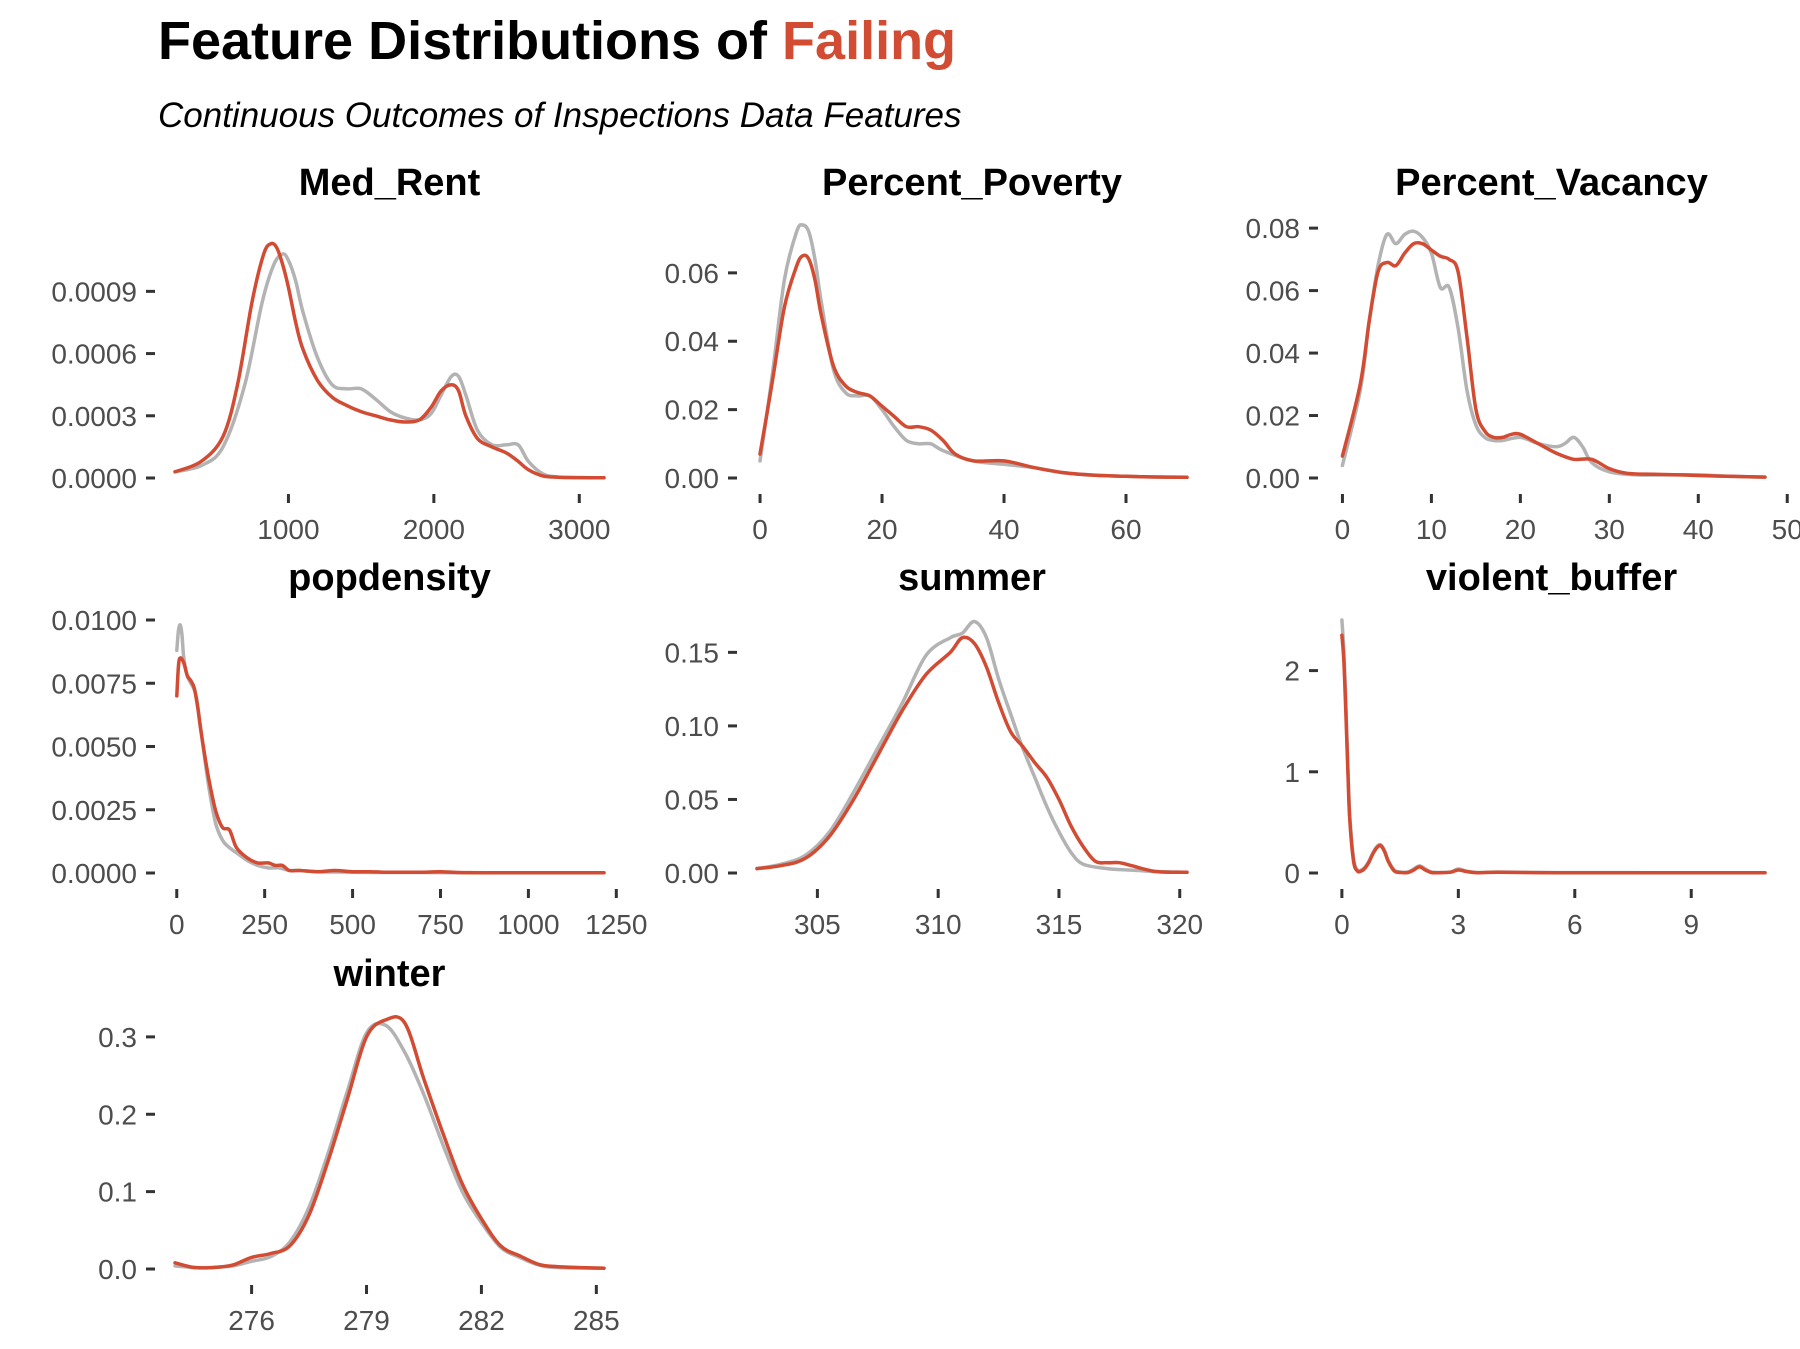 This screenshot has width=1800, height=1349. I want to click on y-tick-label: 0.1, so click(117, 1192).